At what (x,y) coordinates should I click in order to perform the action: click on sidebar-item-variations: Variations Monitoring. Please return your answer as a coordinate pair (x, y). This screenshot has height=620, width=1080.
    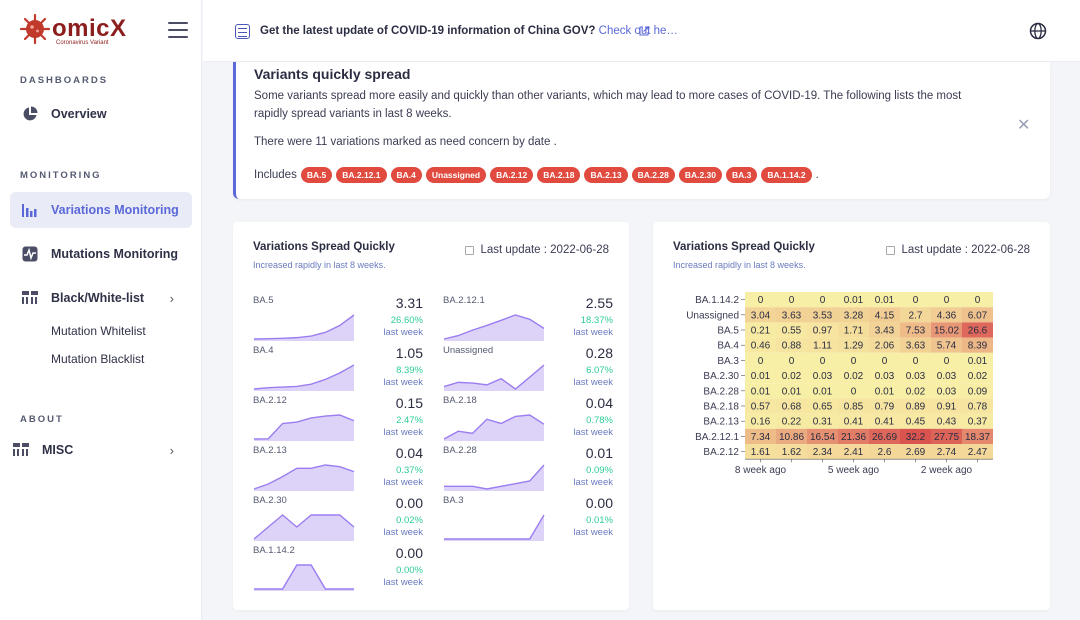
    Looking at the image, I should click on (101, 210).